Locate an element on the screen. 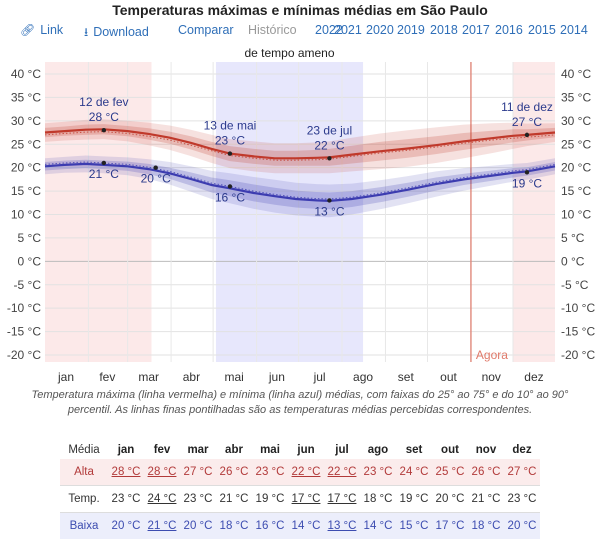 The image size is (600, 542). x-tick-label: abr is located at coordinates (191, 377).